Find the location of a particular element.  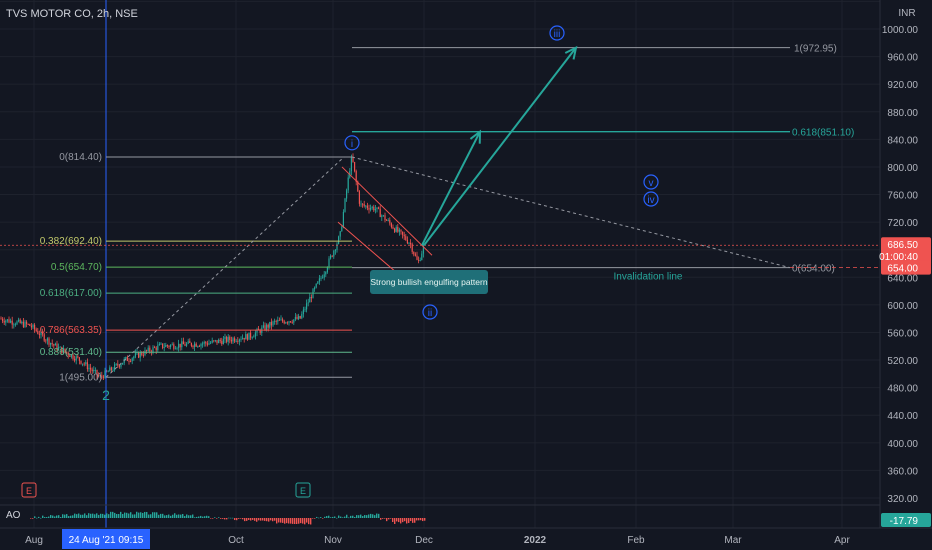

last-price-tag is located at coordinates (906, 251).